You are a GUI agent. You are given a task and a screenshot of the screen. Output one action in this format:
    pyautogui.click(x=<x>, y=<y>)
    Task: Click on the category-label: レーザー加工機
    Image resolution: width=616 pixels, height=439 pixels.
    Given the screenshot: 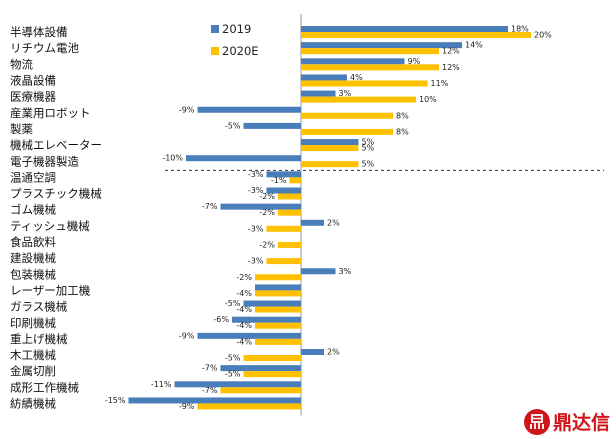 What is the action you would take?
    pyautogui.click(x=50, y=290)
    